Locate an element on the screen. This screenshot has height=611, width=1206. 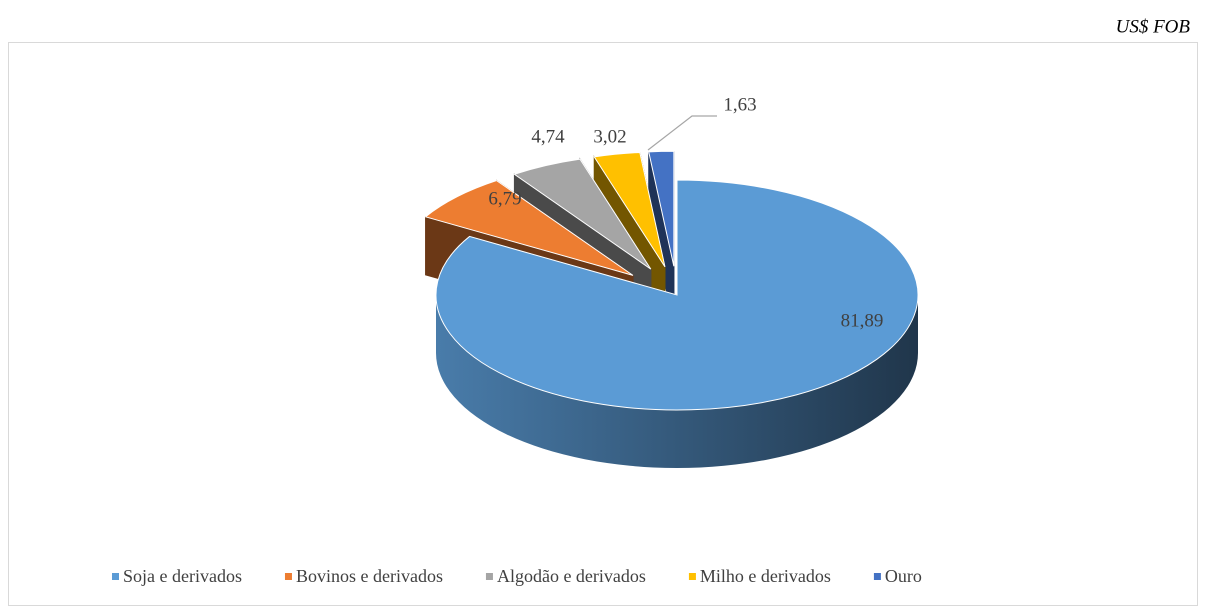
legend-label: Bovinos e derivados is located at coordinates (369, 576).